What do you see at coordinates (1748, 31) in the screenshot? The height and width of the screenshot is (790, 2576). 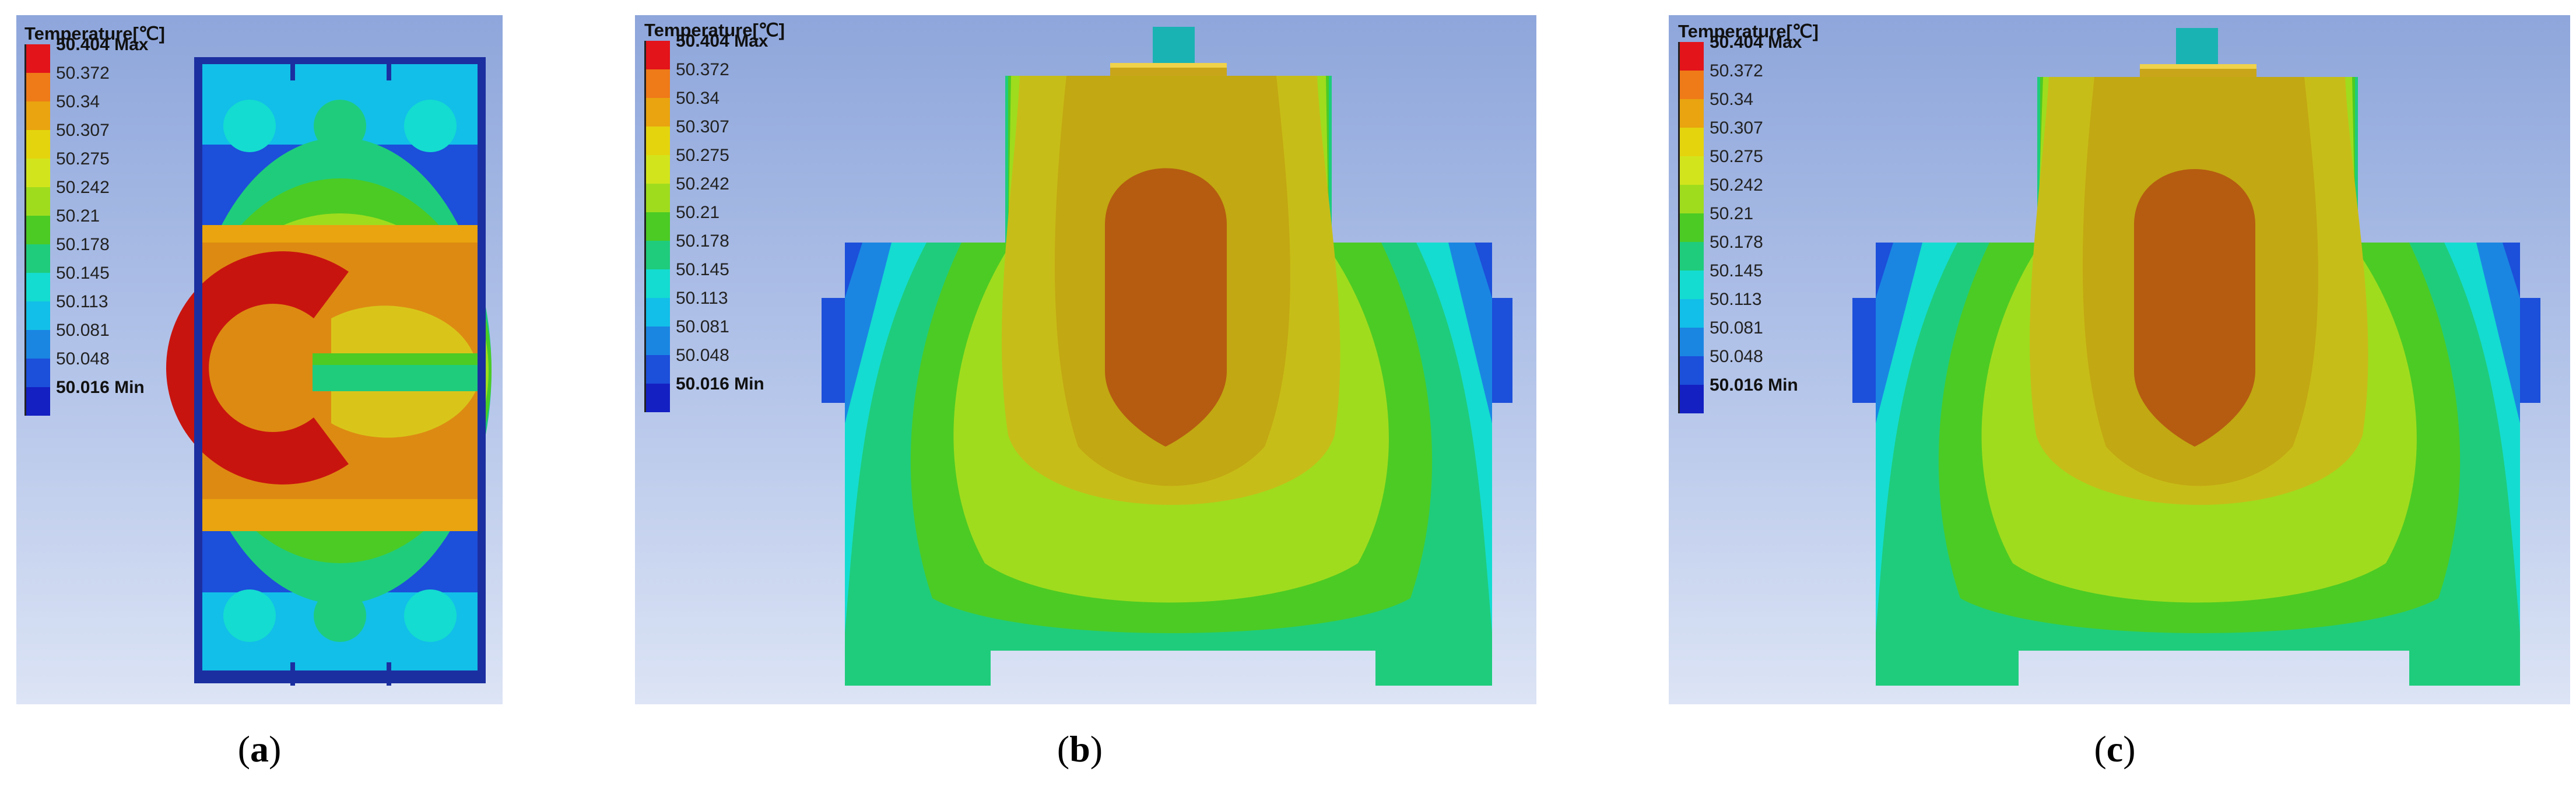 I see `legend-title-c: Temperature[℃]` at bounding box center [1748, 31].